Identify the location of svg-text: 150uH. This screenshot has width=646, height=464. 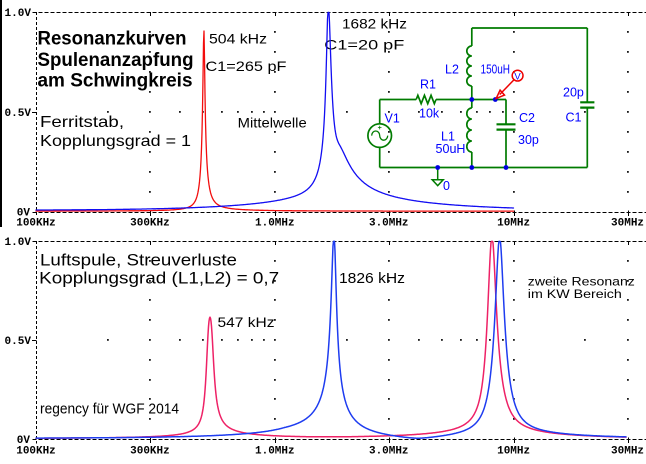
(496, 70).